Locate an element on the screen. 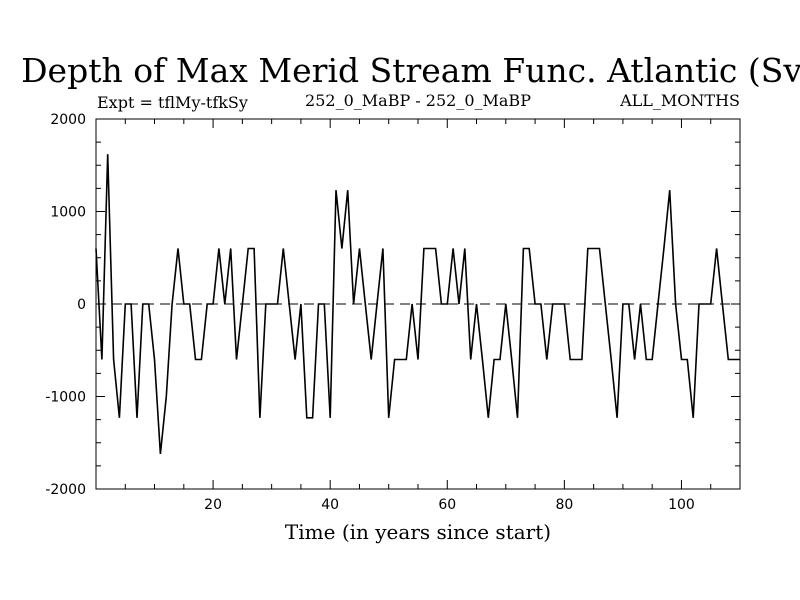 The width and height of the screenshot is (800, 600). x-tick-label: 100 is located at coordinates (681, 505).